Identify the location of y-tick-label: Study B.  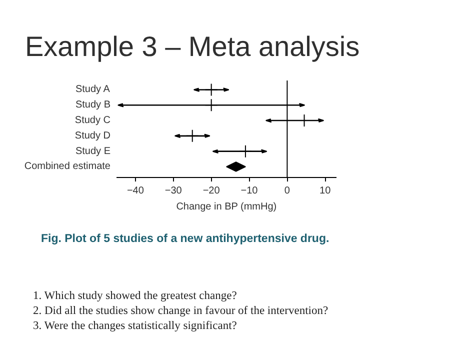
(93, 105).